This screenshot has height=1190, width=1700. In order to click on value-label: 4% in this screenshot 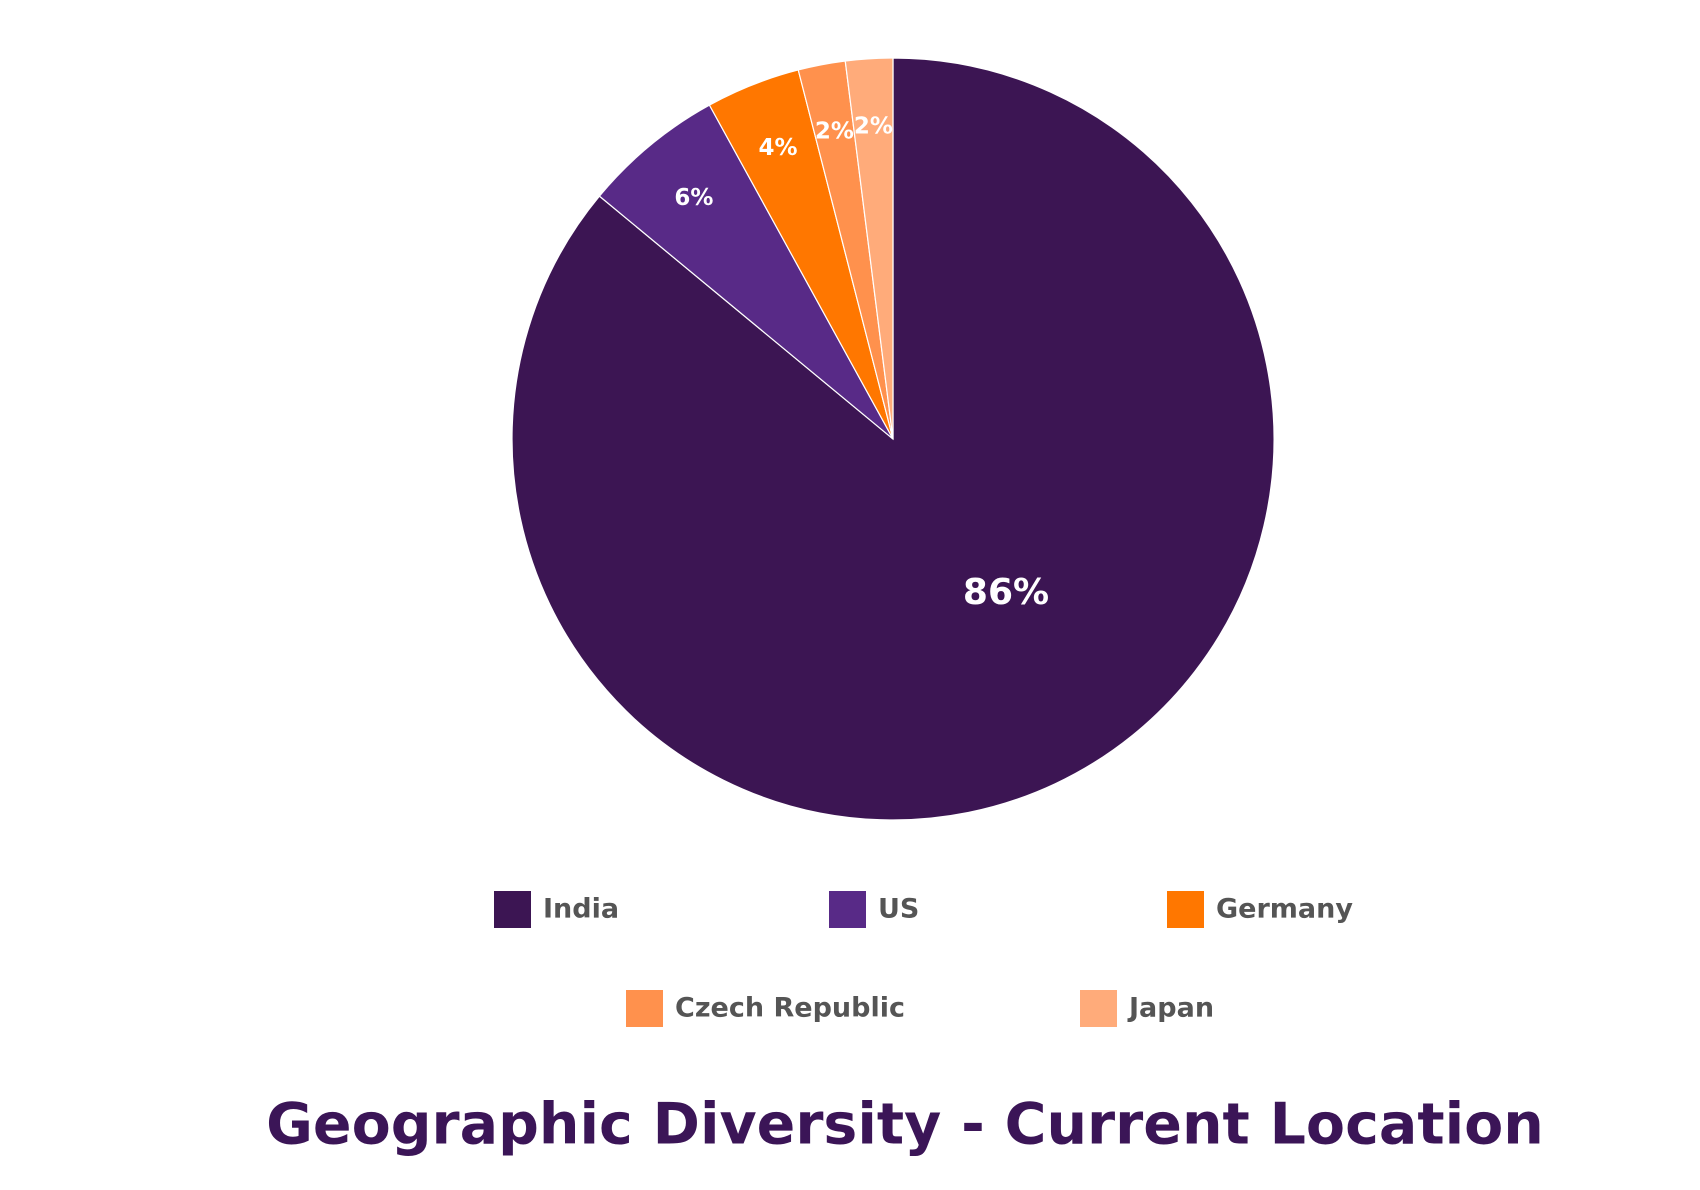, I will do `click(777, 148)`.